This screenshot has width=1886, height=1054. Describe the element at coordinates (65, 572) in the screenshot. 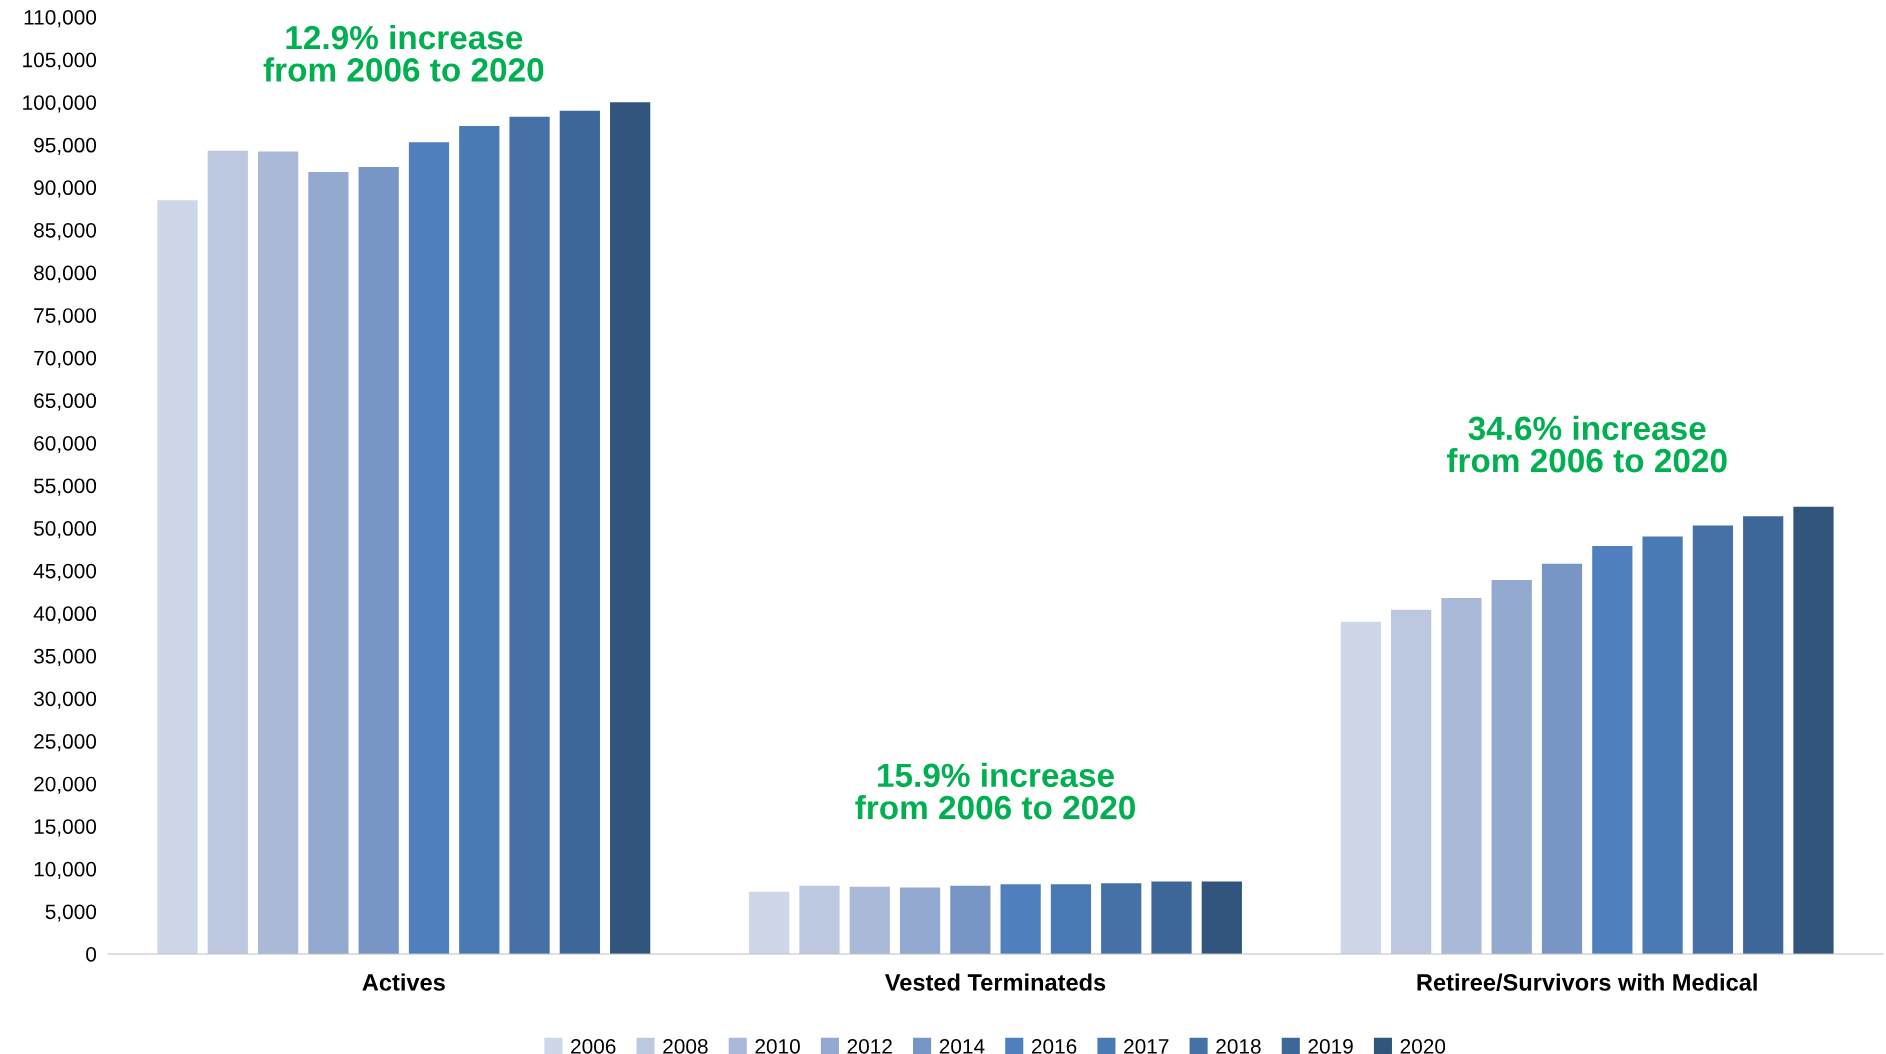

I see `y-tick-label: 45,000` at that location.